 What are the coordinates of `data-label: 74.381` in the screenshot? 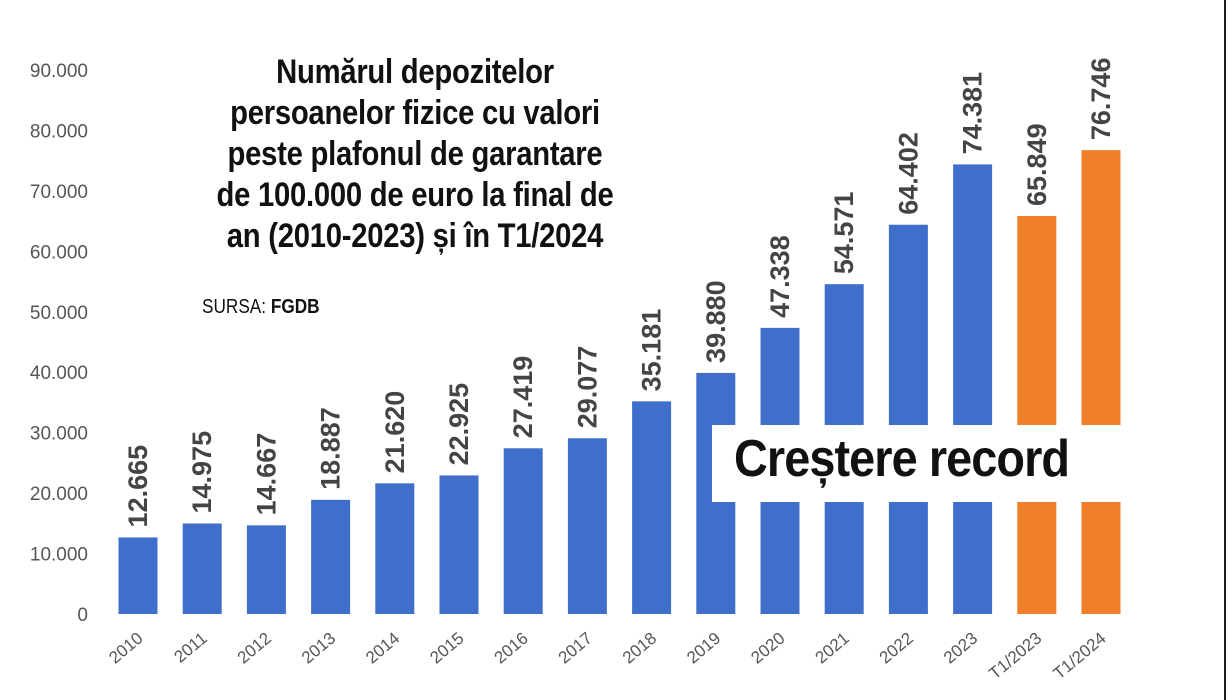 It's located at (973, 113).